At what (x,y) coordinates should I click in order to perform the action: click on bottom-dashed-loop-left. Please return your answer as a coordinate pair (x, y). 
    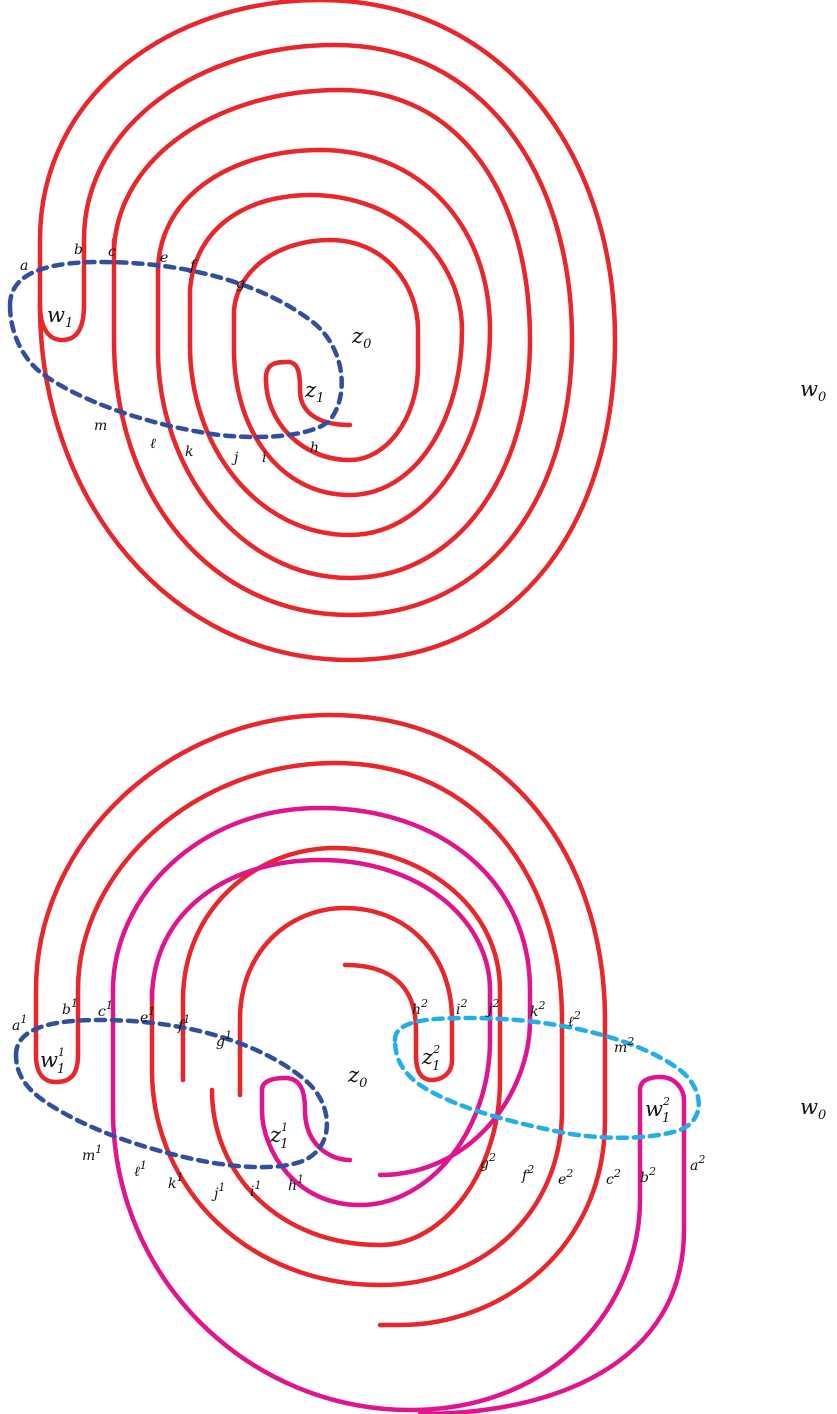
    Looking at the image, I should click on (171, 1093).